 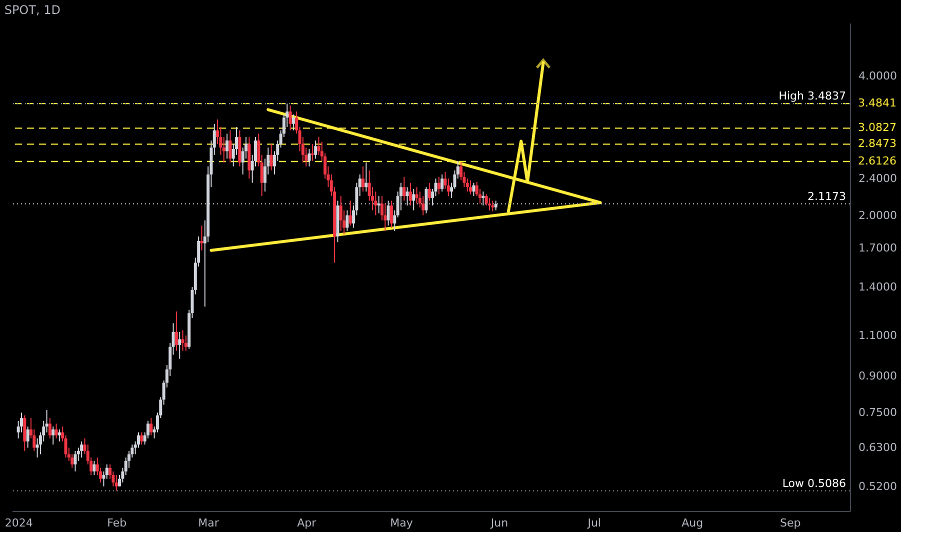 What do you see at coordinates (307, 523) in the screenshot?
I see `x-tick-label: Apr` at bounding box center [307, 523].